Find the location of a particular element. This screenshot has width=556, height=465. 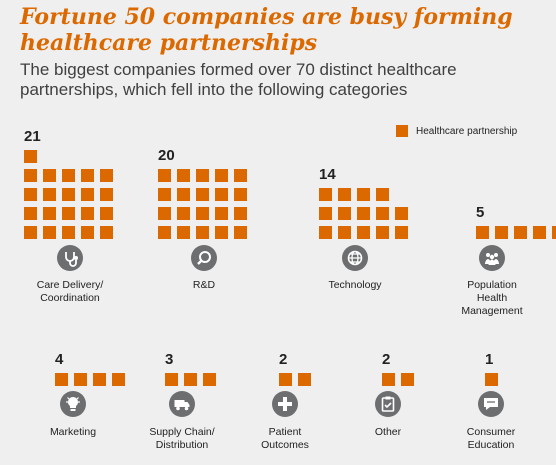

people-icon is located at coordinates (492, 258).